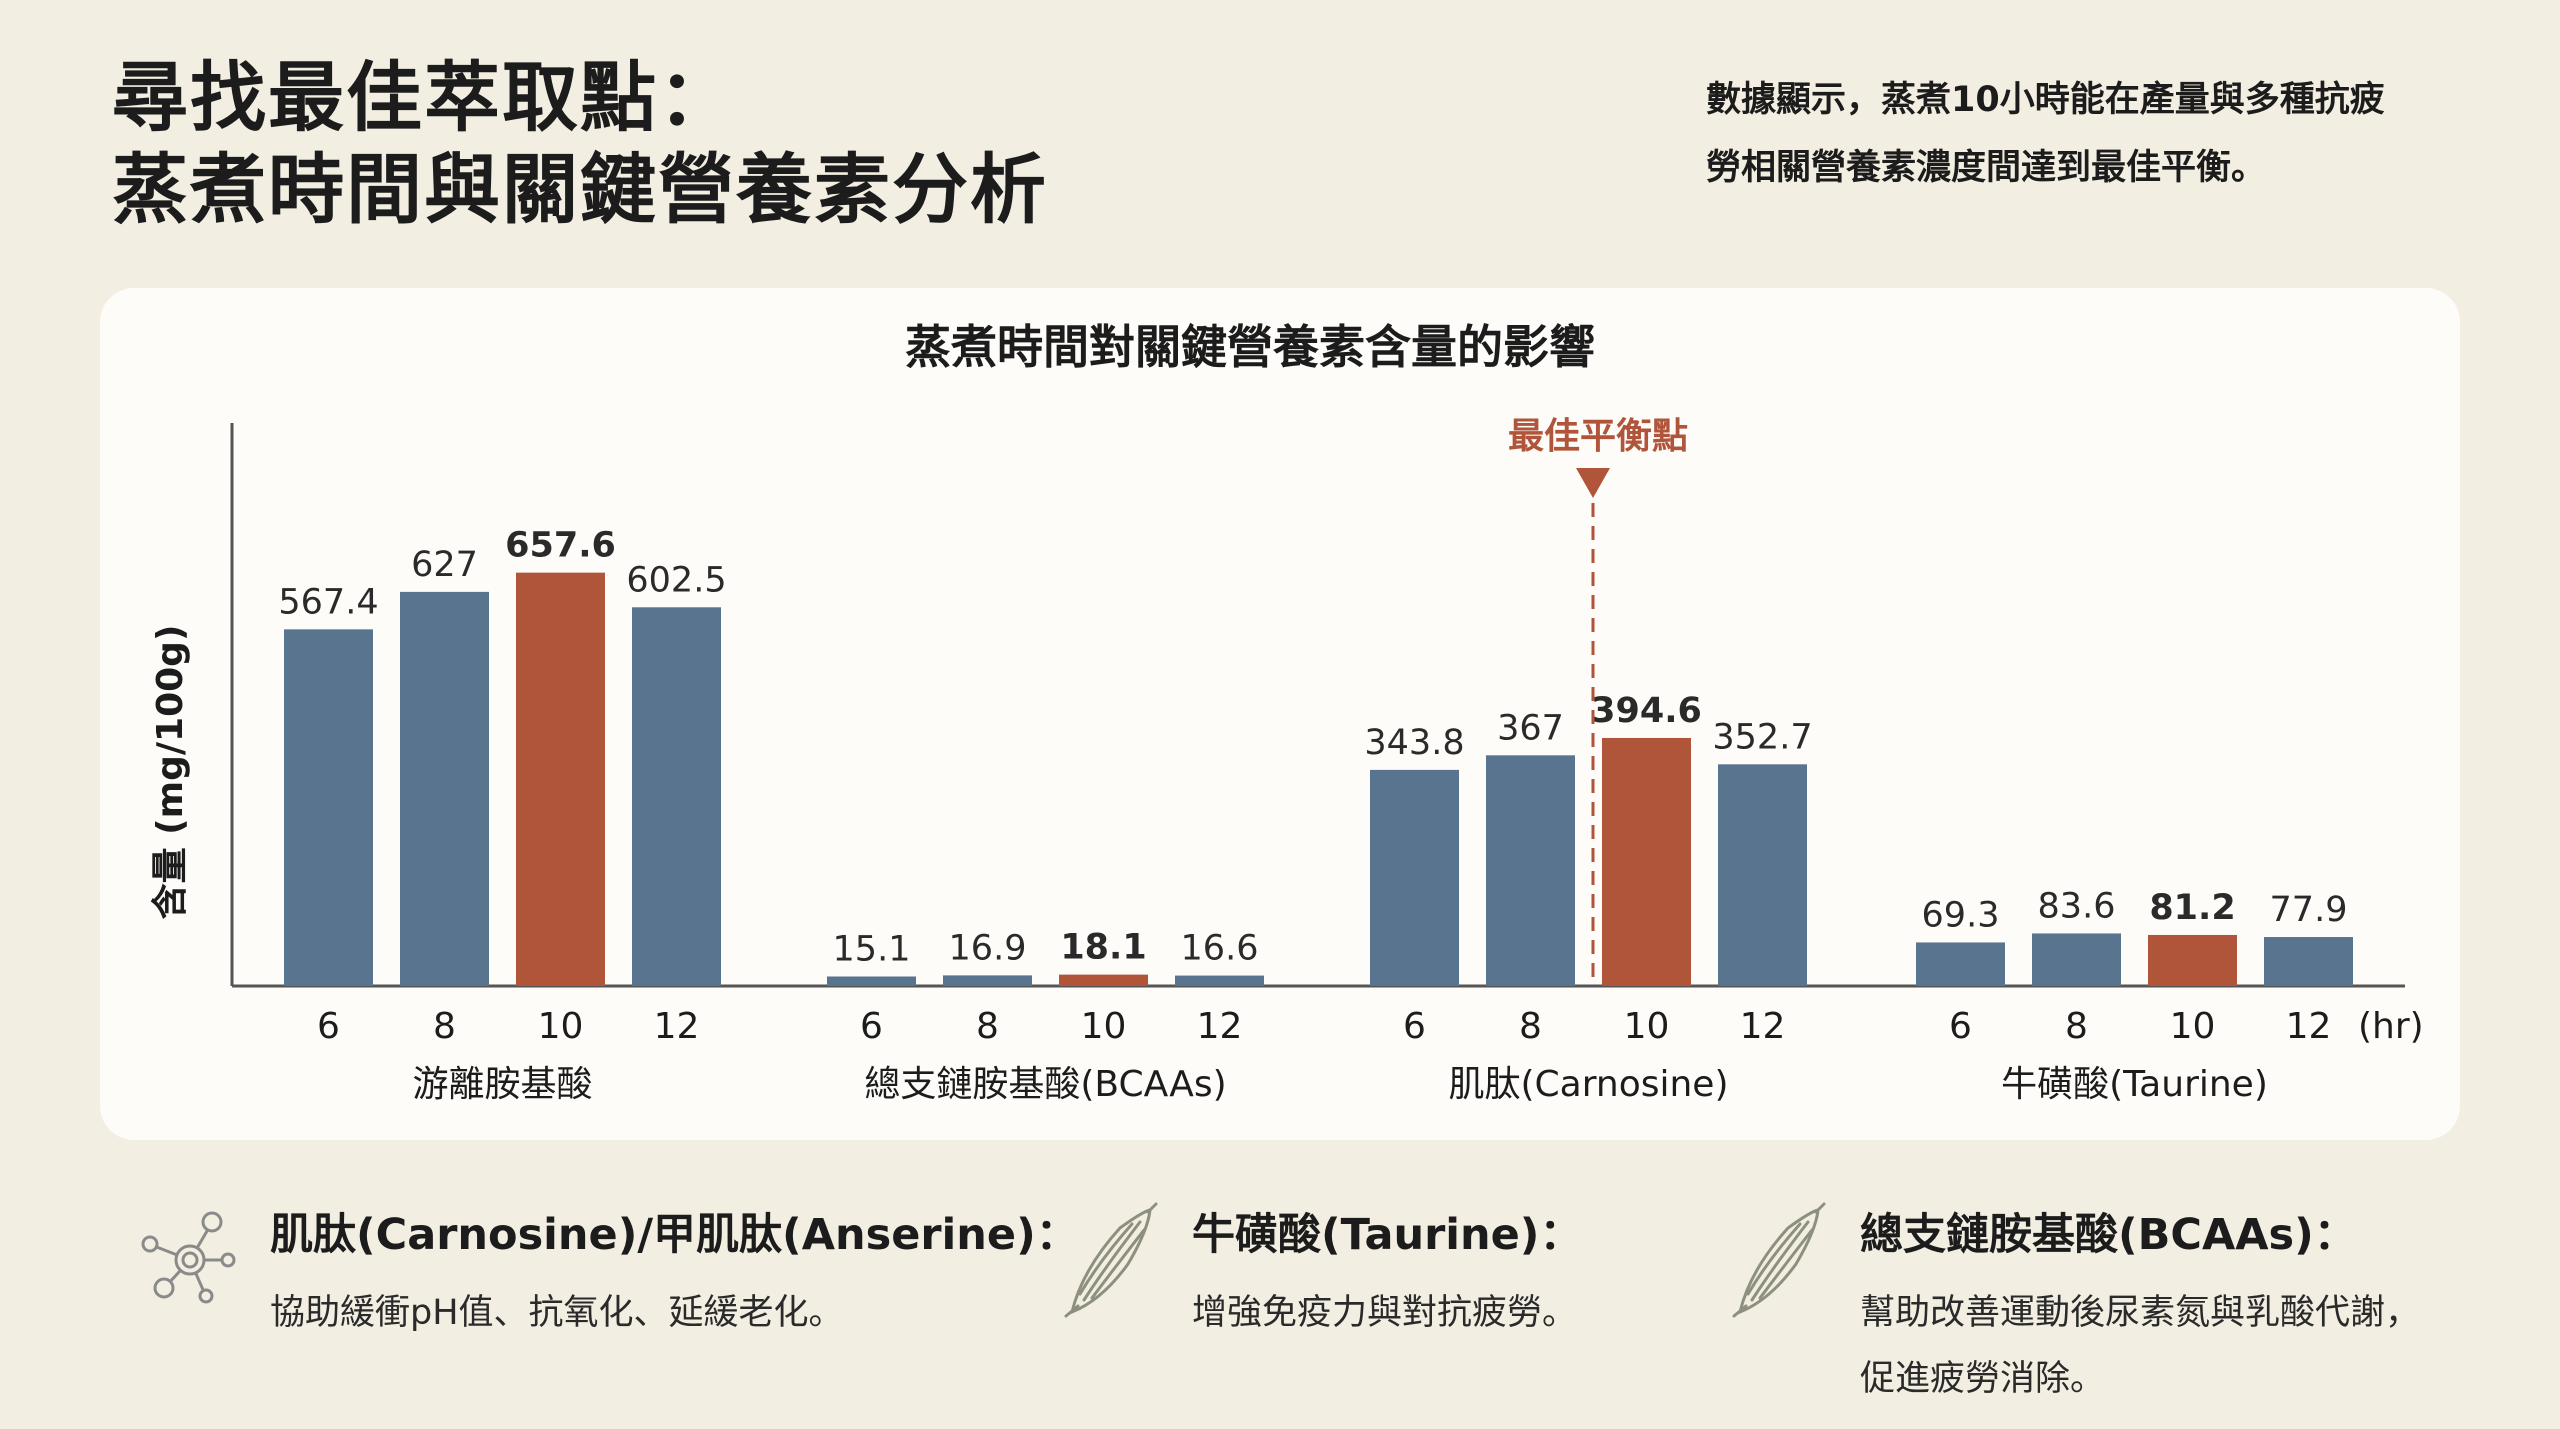  What do you see at coordinates (1530, 728) in the screenshot?
I see `data-label: 367` at bounding box center [1530, 728].